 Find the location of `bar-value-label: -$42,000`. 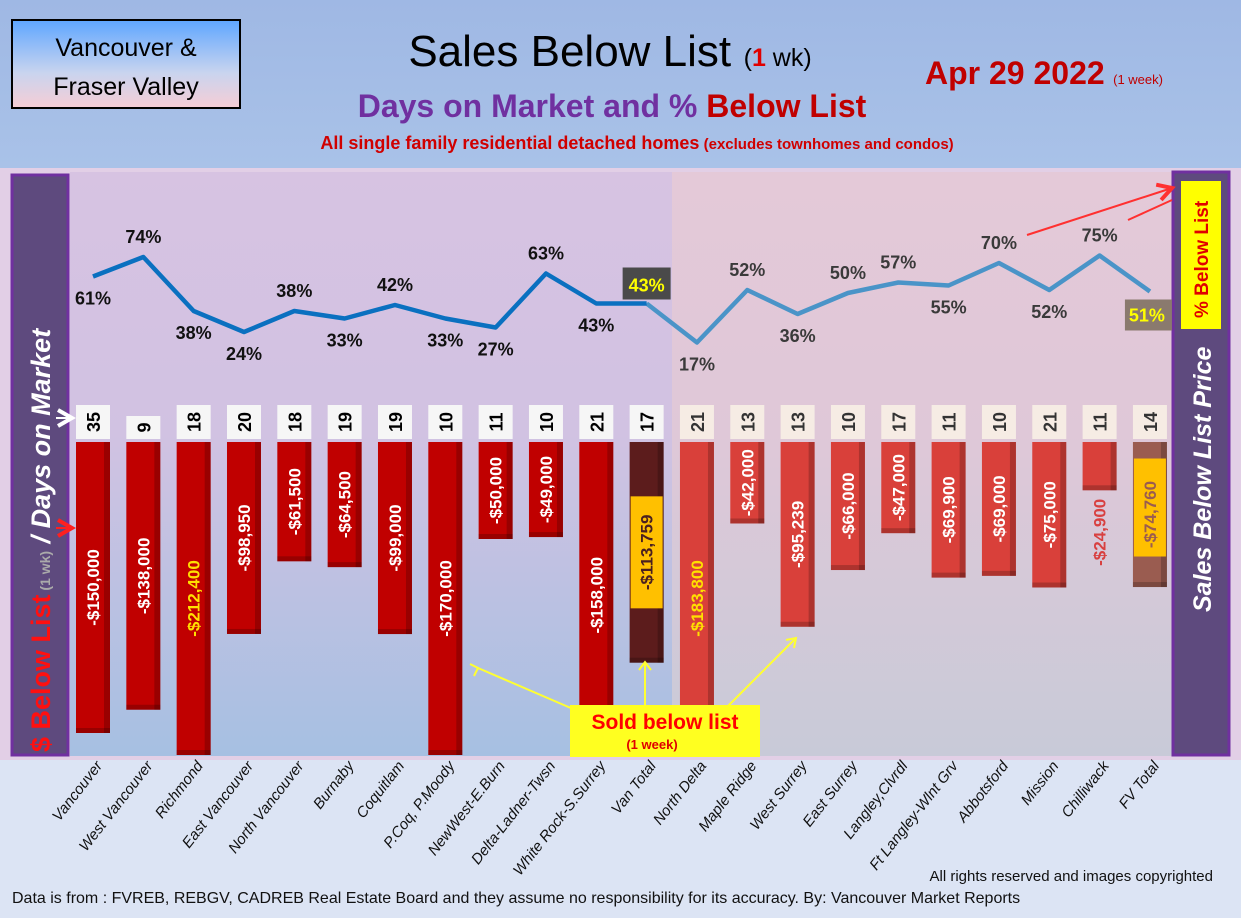

bar-value-label: -$42,000 is located at coordinates (747, 482).